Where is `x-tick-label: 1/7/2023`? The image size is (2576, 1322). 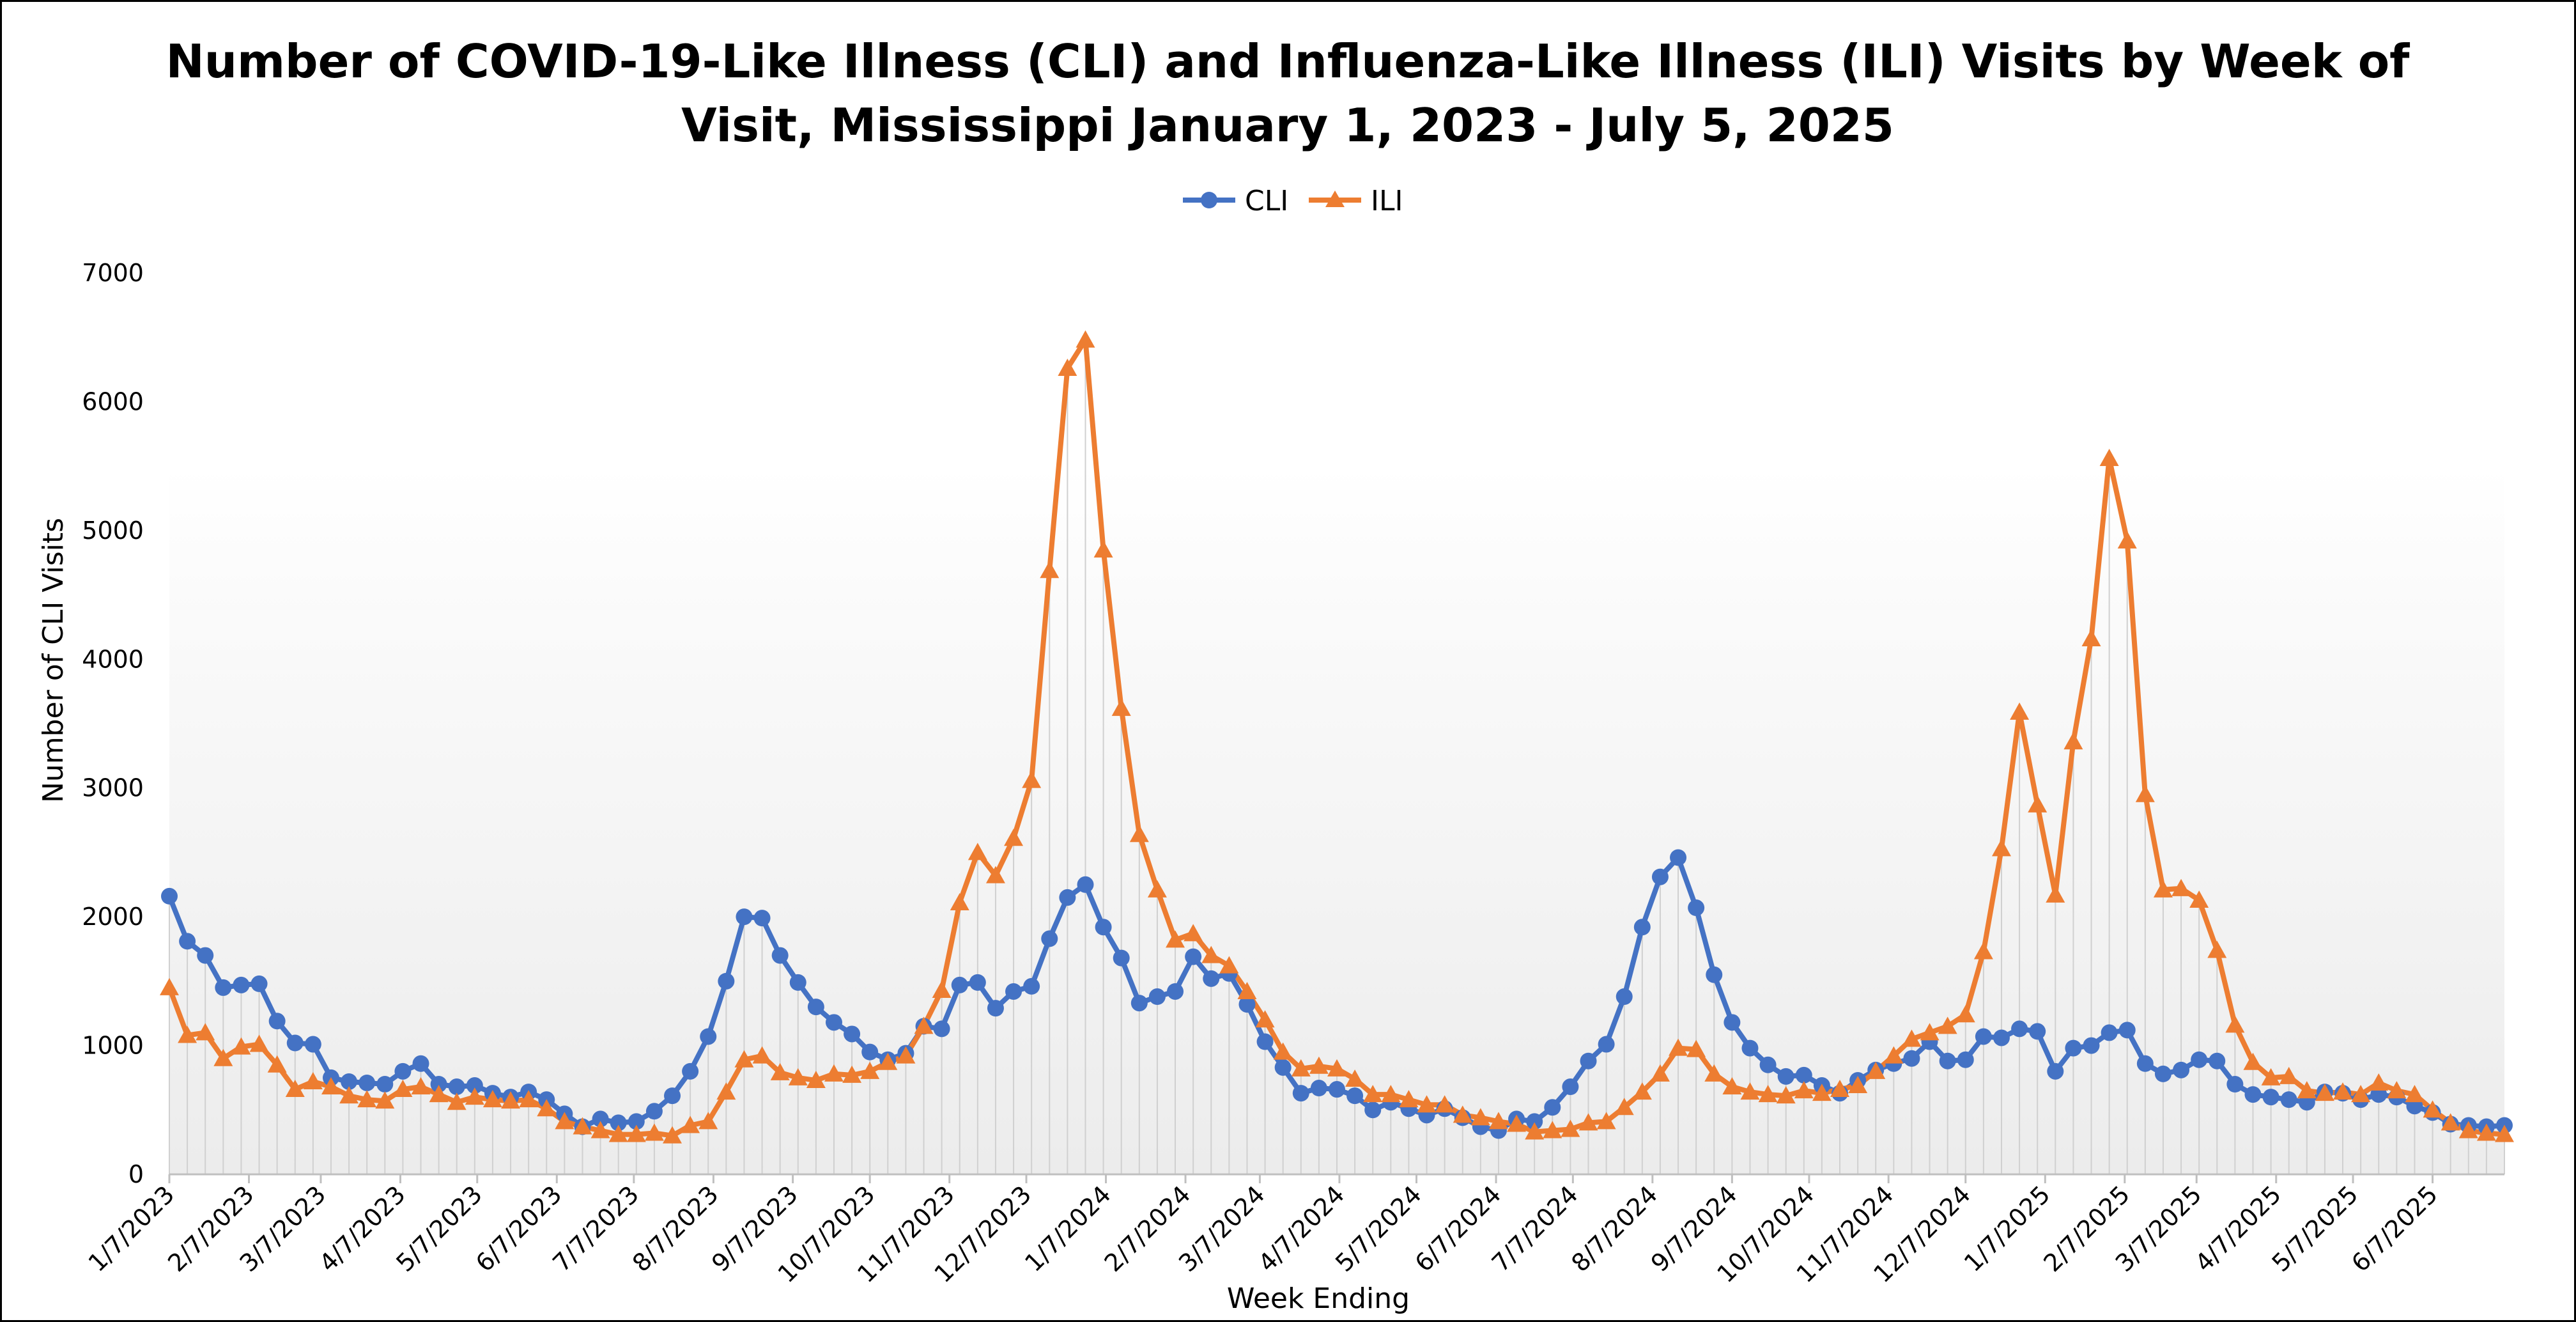
x-tick-label: 1/7/2023 is located at coordinates (131, 1228).